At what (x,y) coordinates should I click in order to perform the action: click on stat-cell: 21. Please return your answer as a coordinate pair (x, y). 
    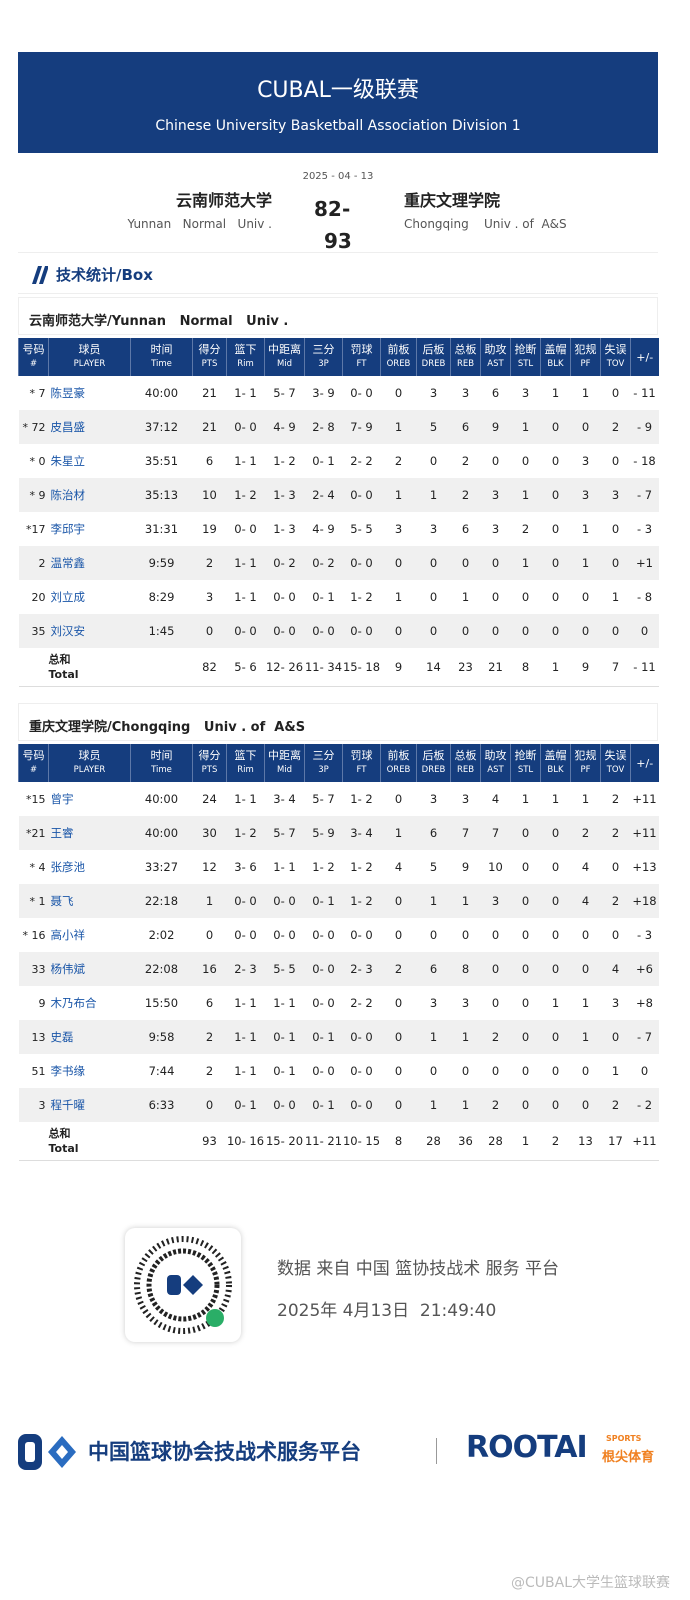
    Looking at the image, I should click on (209, 427).